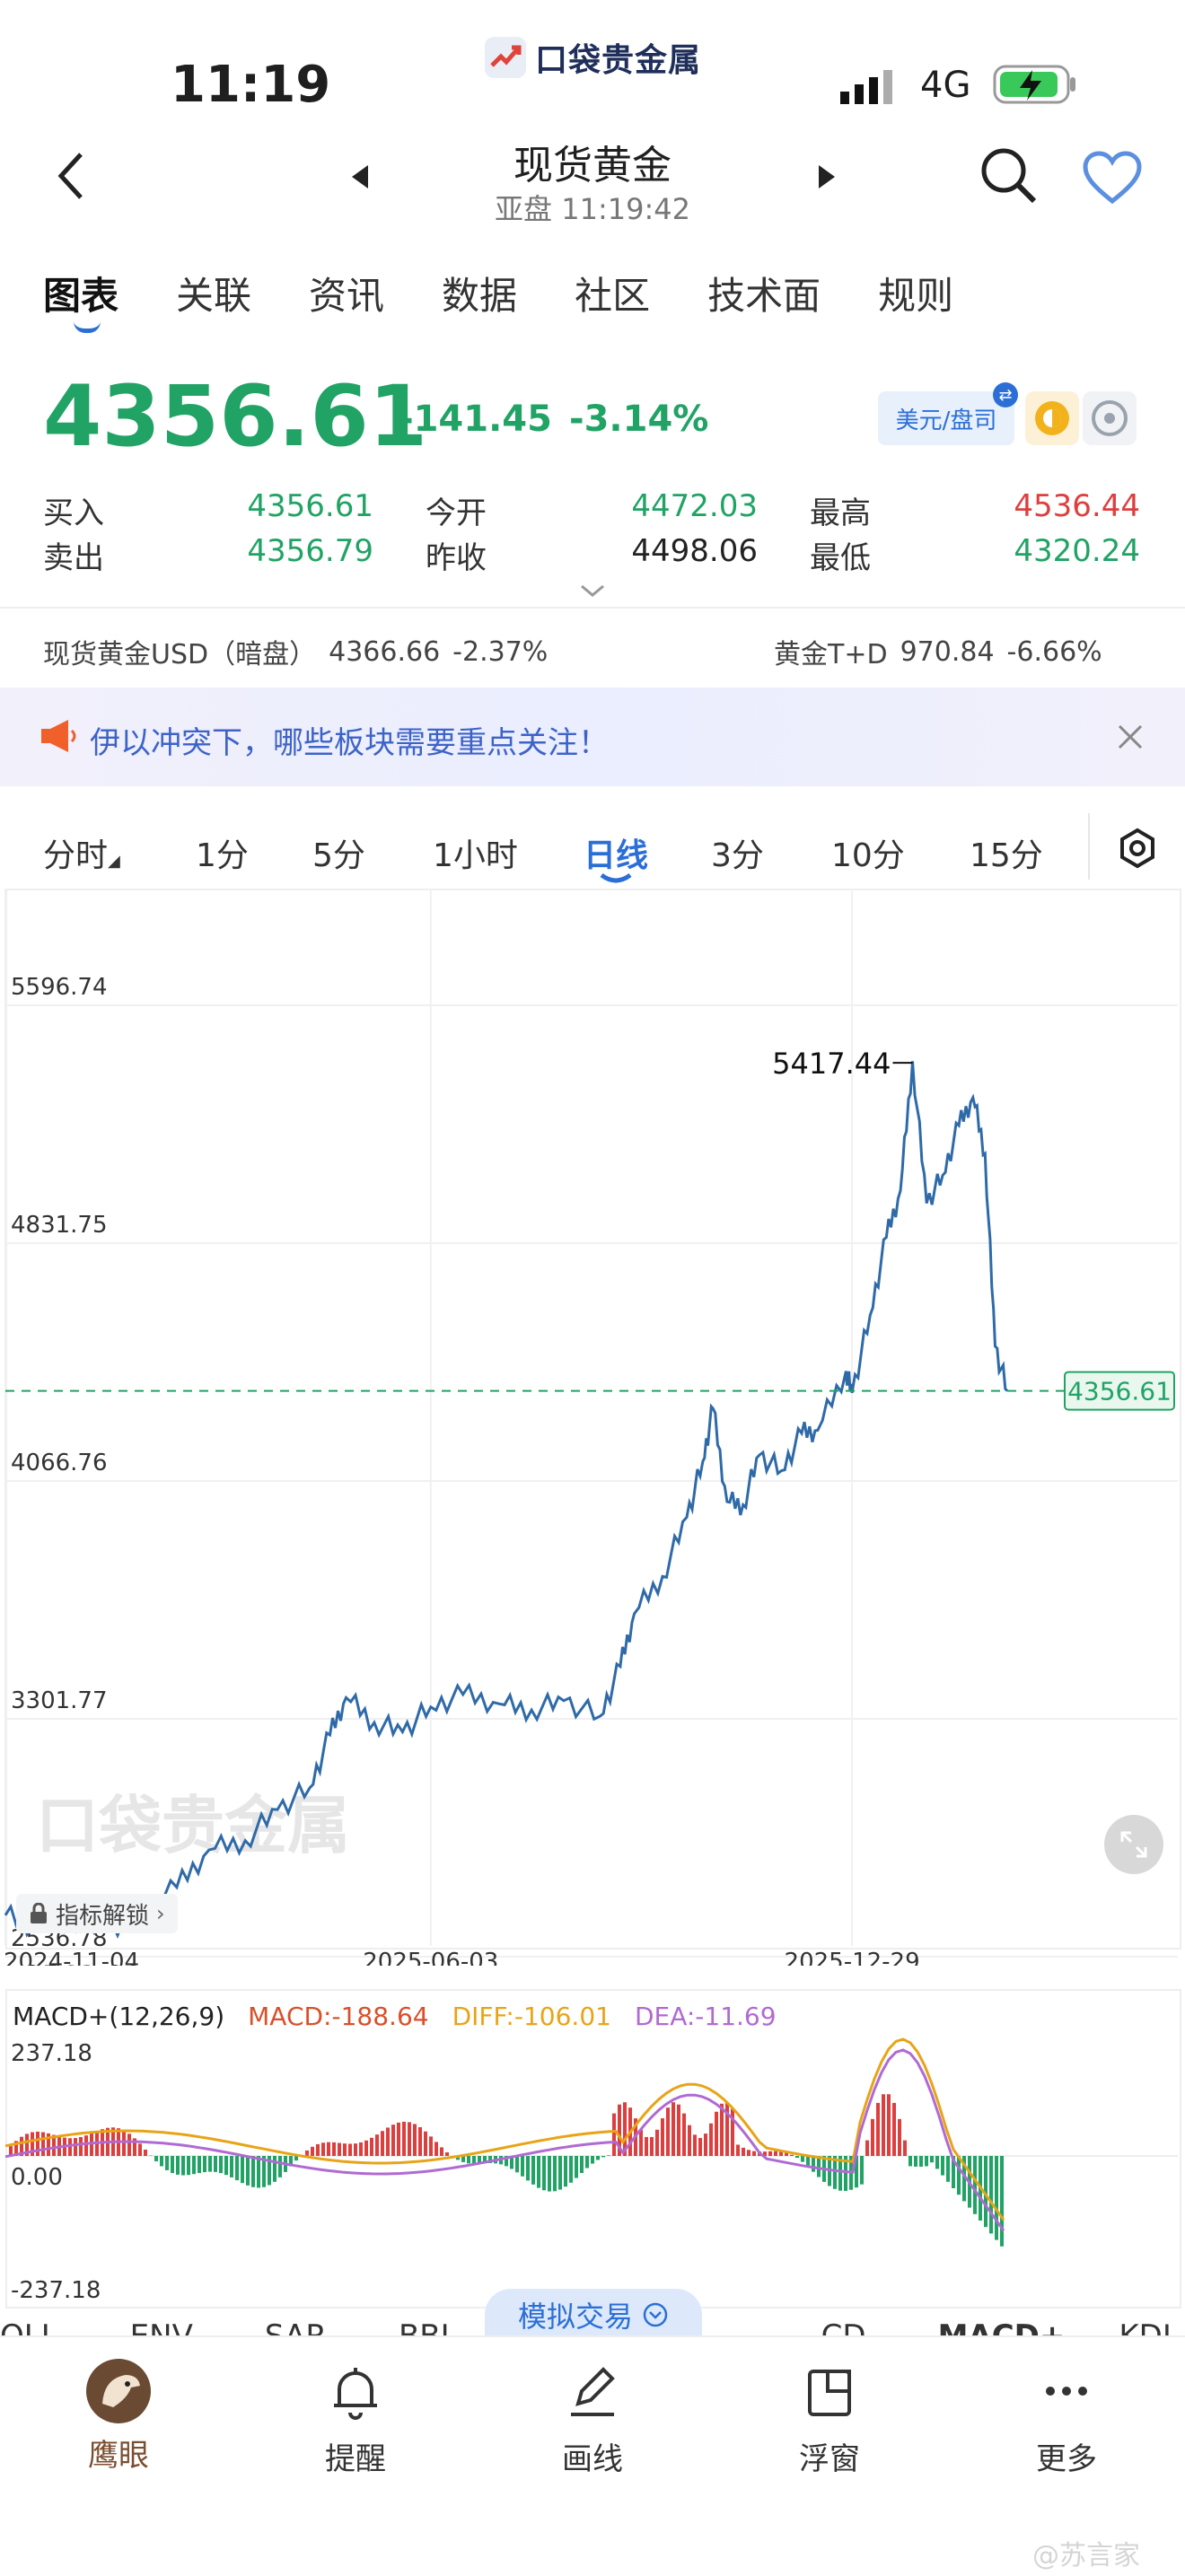 The height and width of the screenshot is (2576, 1185). I want to click on period-10m: 10分, so click(868, 852).